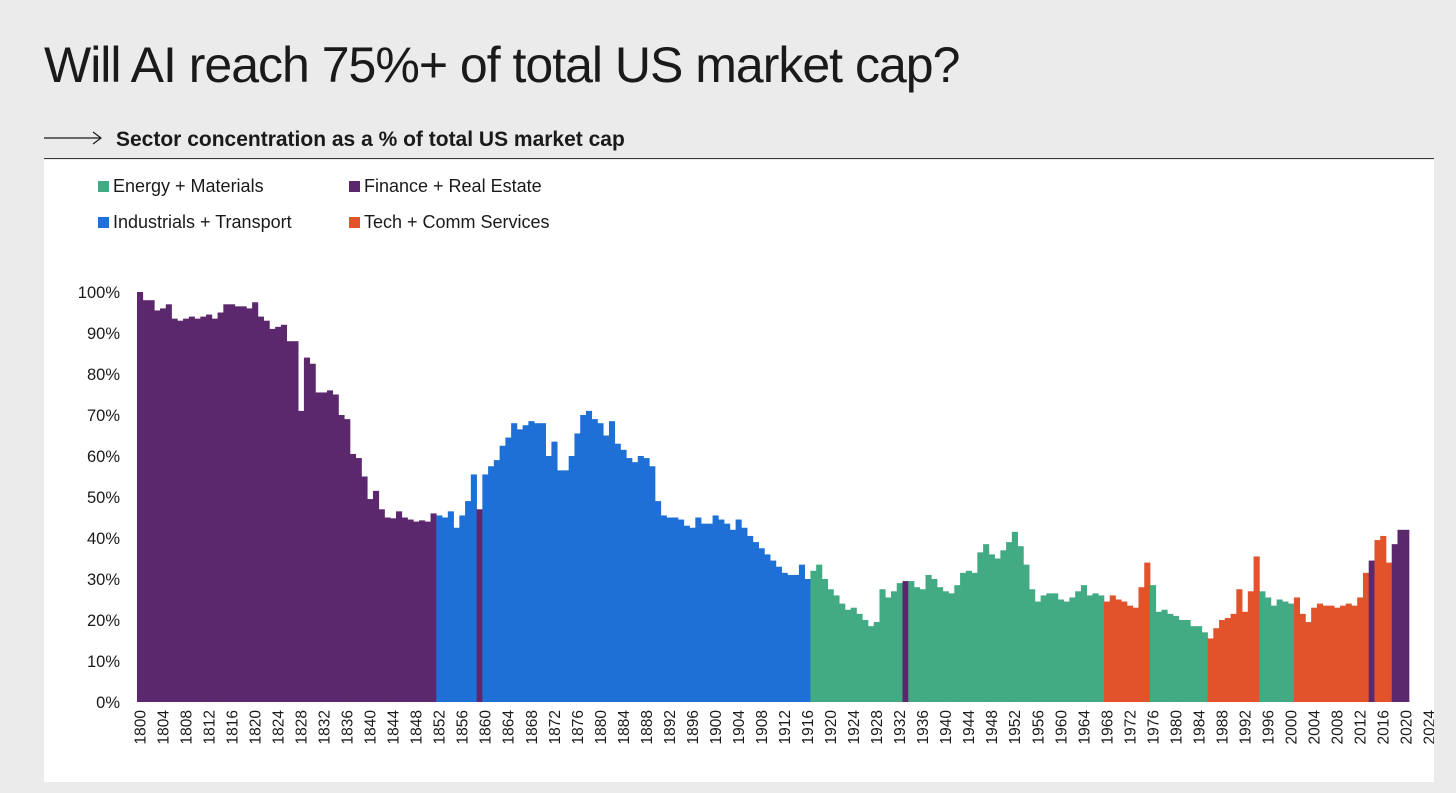 Image resolution: width=1456 pixels, height=793 pixels. Describe the element at coordinates (813, 636) in the screenshot. I see `bar-1917` at that location.